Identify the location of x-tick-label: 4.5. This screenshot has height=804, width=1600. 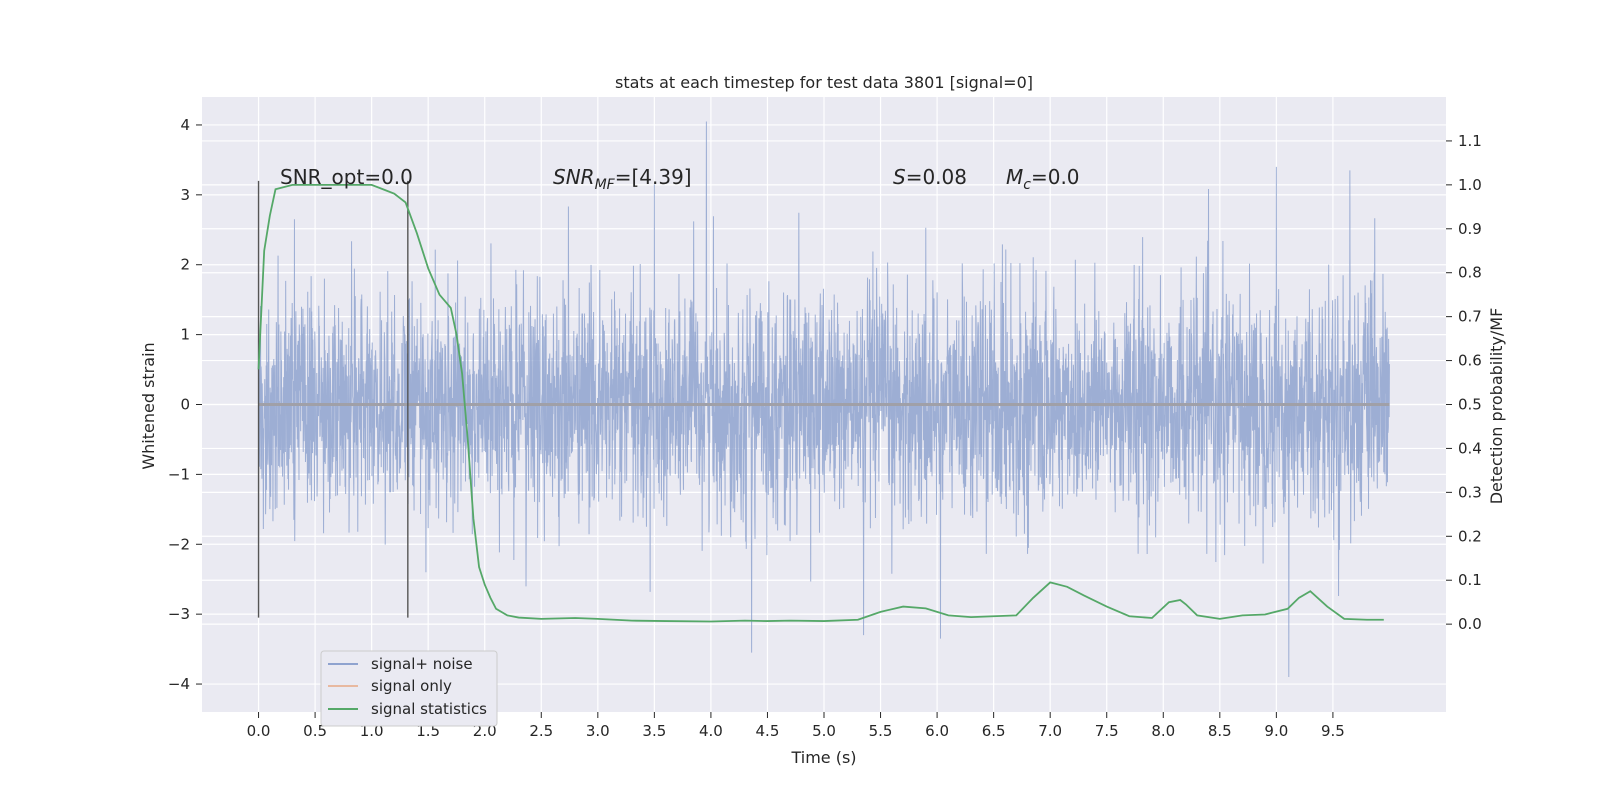
(768, 731).